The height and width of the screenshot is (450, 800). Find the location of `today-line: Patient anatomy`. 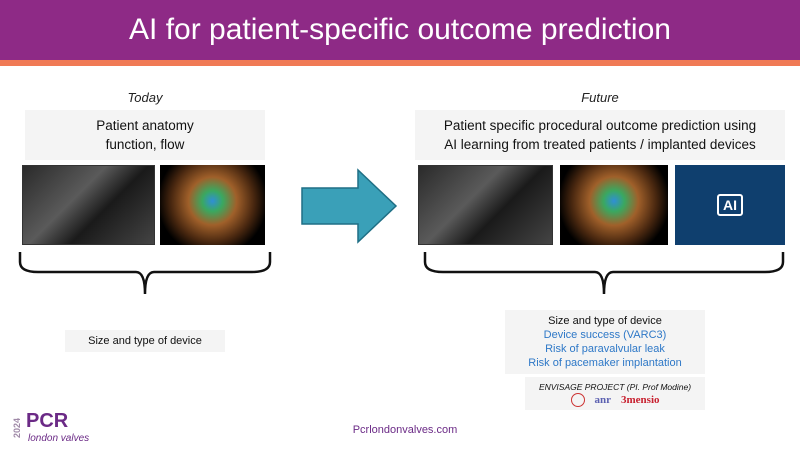

today-line: Patient anatomy is located at coordinates (145, 125).